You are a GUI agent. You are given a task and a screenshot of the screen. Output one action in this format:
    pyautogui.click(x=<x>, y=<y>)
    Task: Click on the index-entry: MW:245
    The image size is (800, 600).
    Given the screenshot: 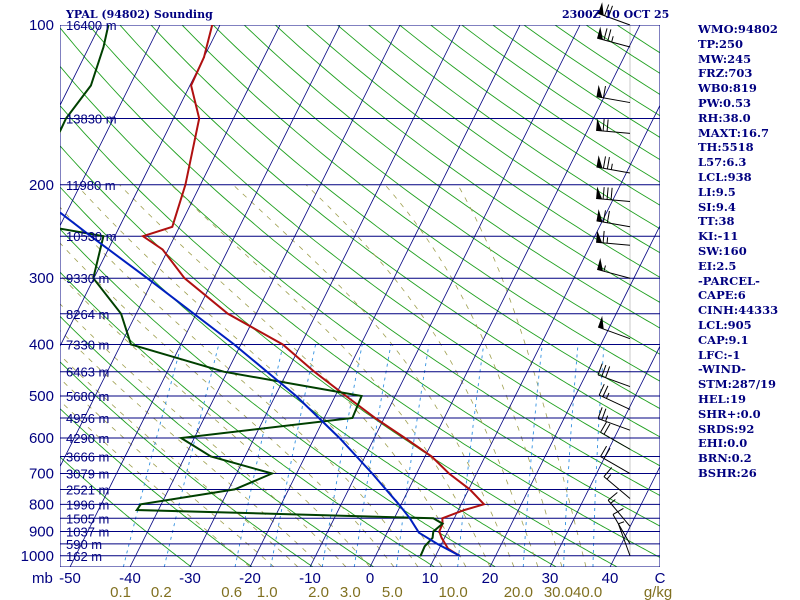 What is the action you would take?
    pyautogui.click(x=725, y=58)
    